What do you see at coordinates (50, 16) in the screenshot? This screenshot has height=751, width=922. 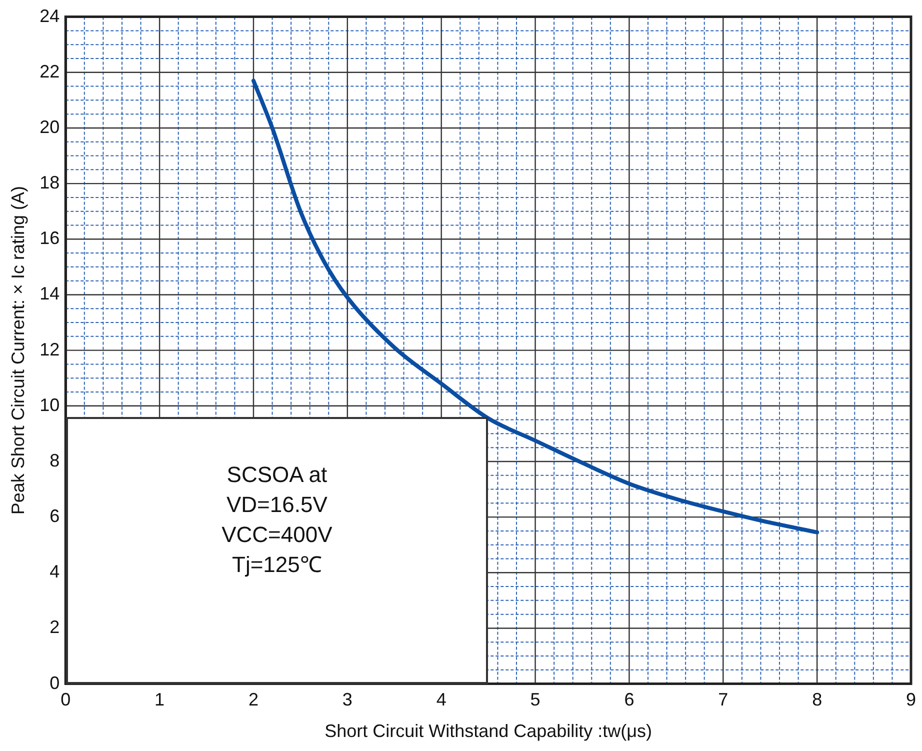 I see `y-tick-label: 24` at bounding box center [50, 16].